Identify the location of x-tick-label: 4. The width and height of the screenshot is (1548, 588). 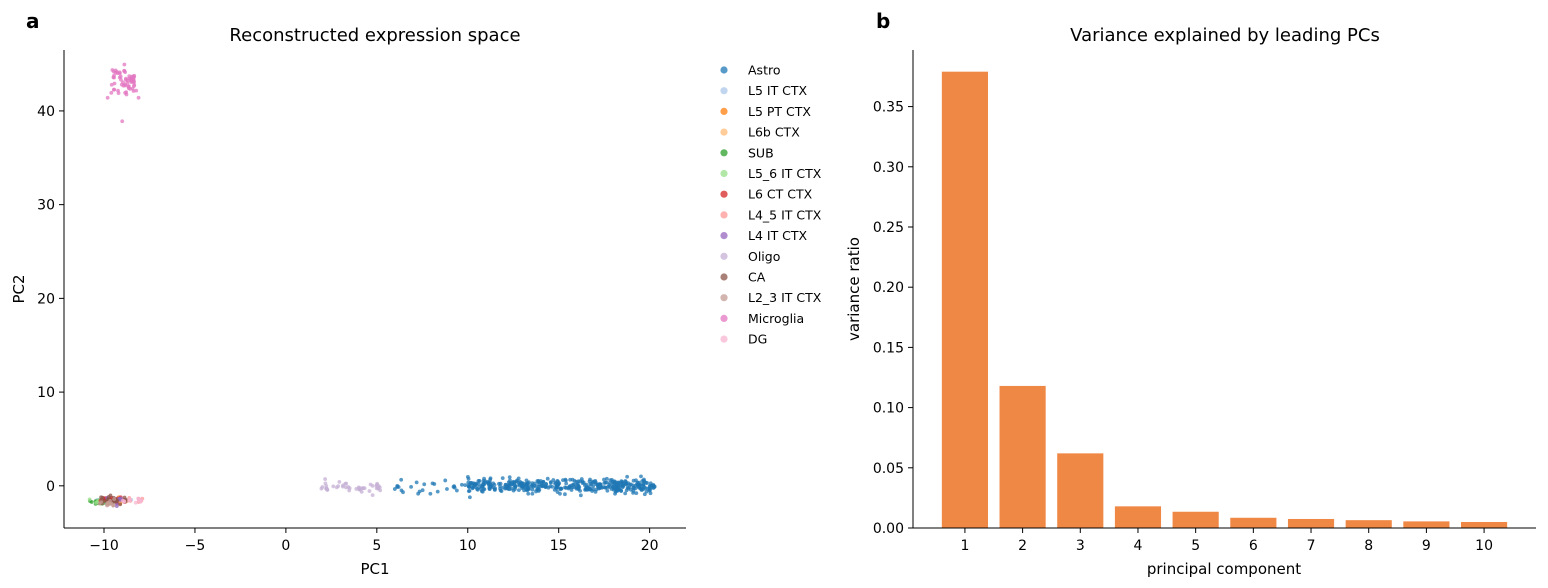
(1138, 546).